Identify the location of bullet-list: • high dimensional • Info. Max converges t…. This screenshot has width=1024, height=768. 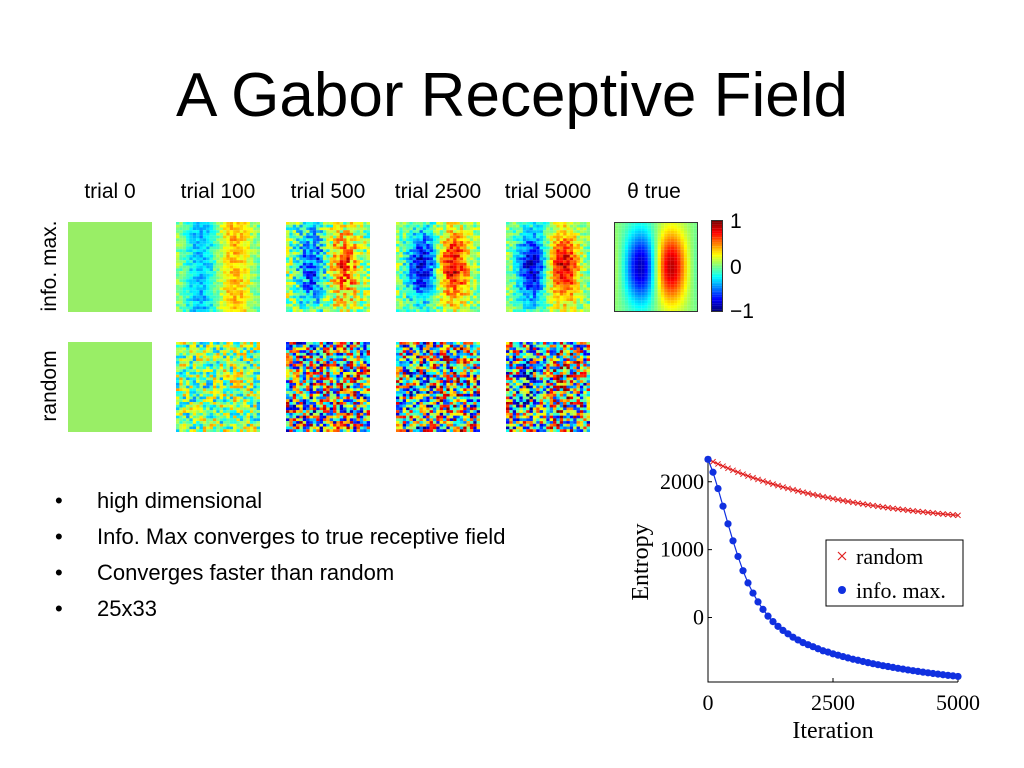
(335, 555).